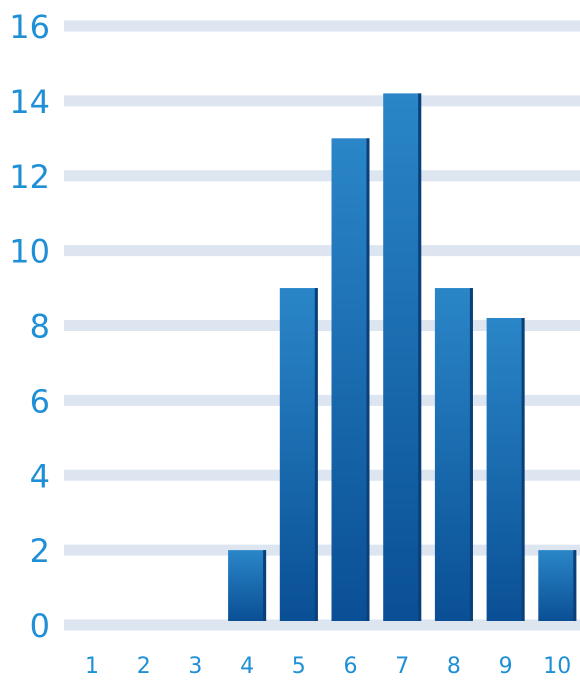 The height and width of the screenshot is (681, 580). What do you see at coordinates (29, 177) in the screenshot?
I see `y-tick-label: 12` at bounding box center [29, 177].